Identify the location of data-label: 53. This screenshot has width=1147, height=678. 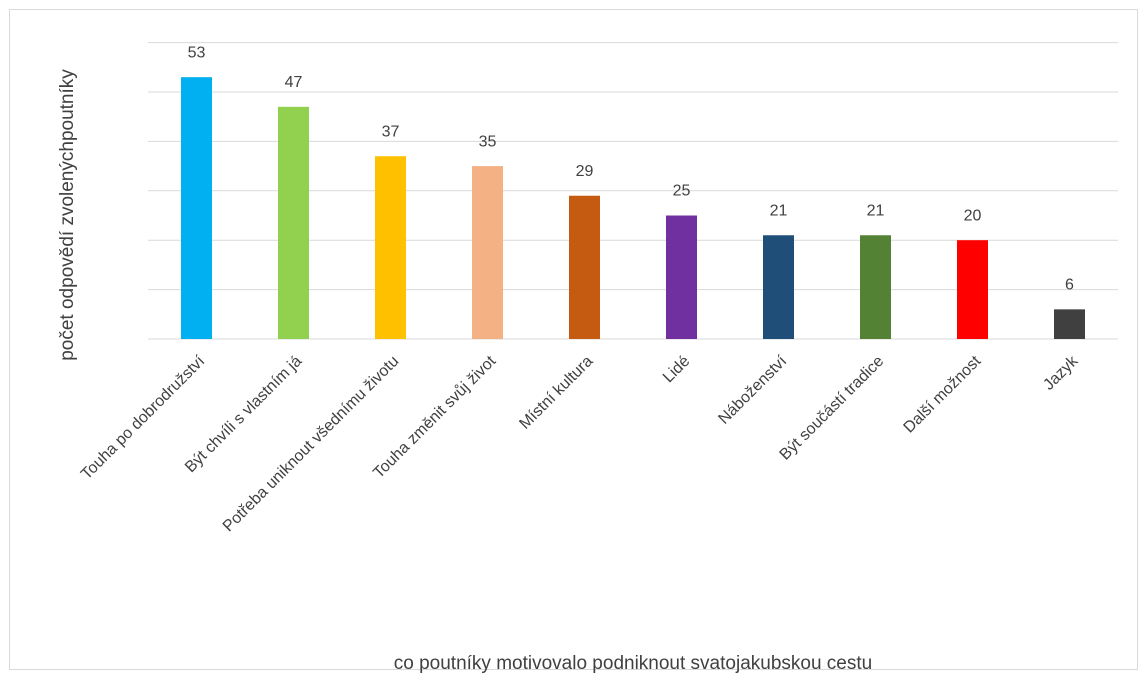
(197, 52).